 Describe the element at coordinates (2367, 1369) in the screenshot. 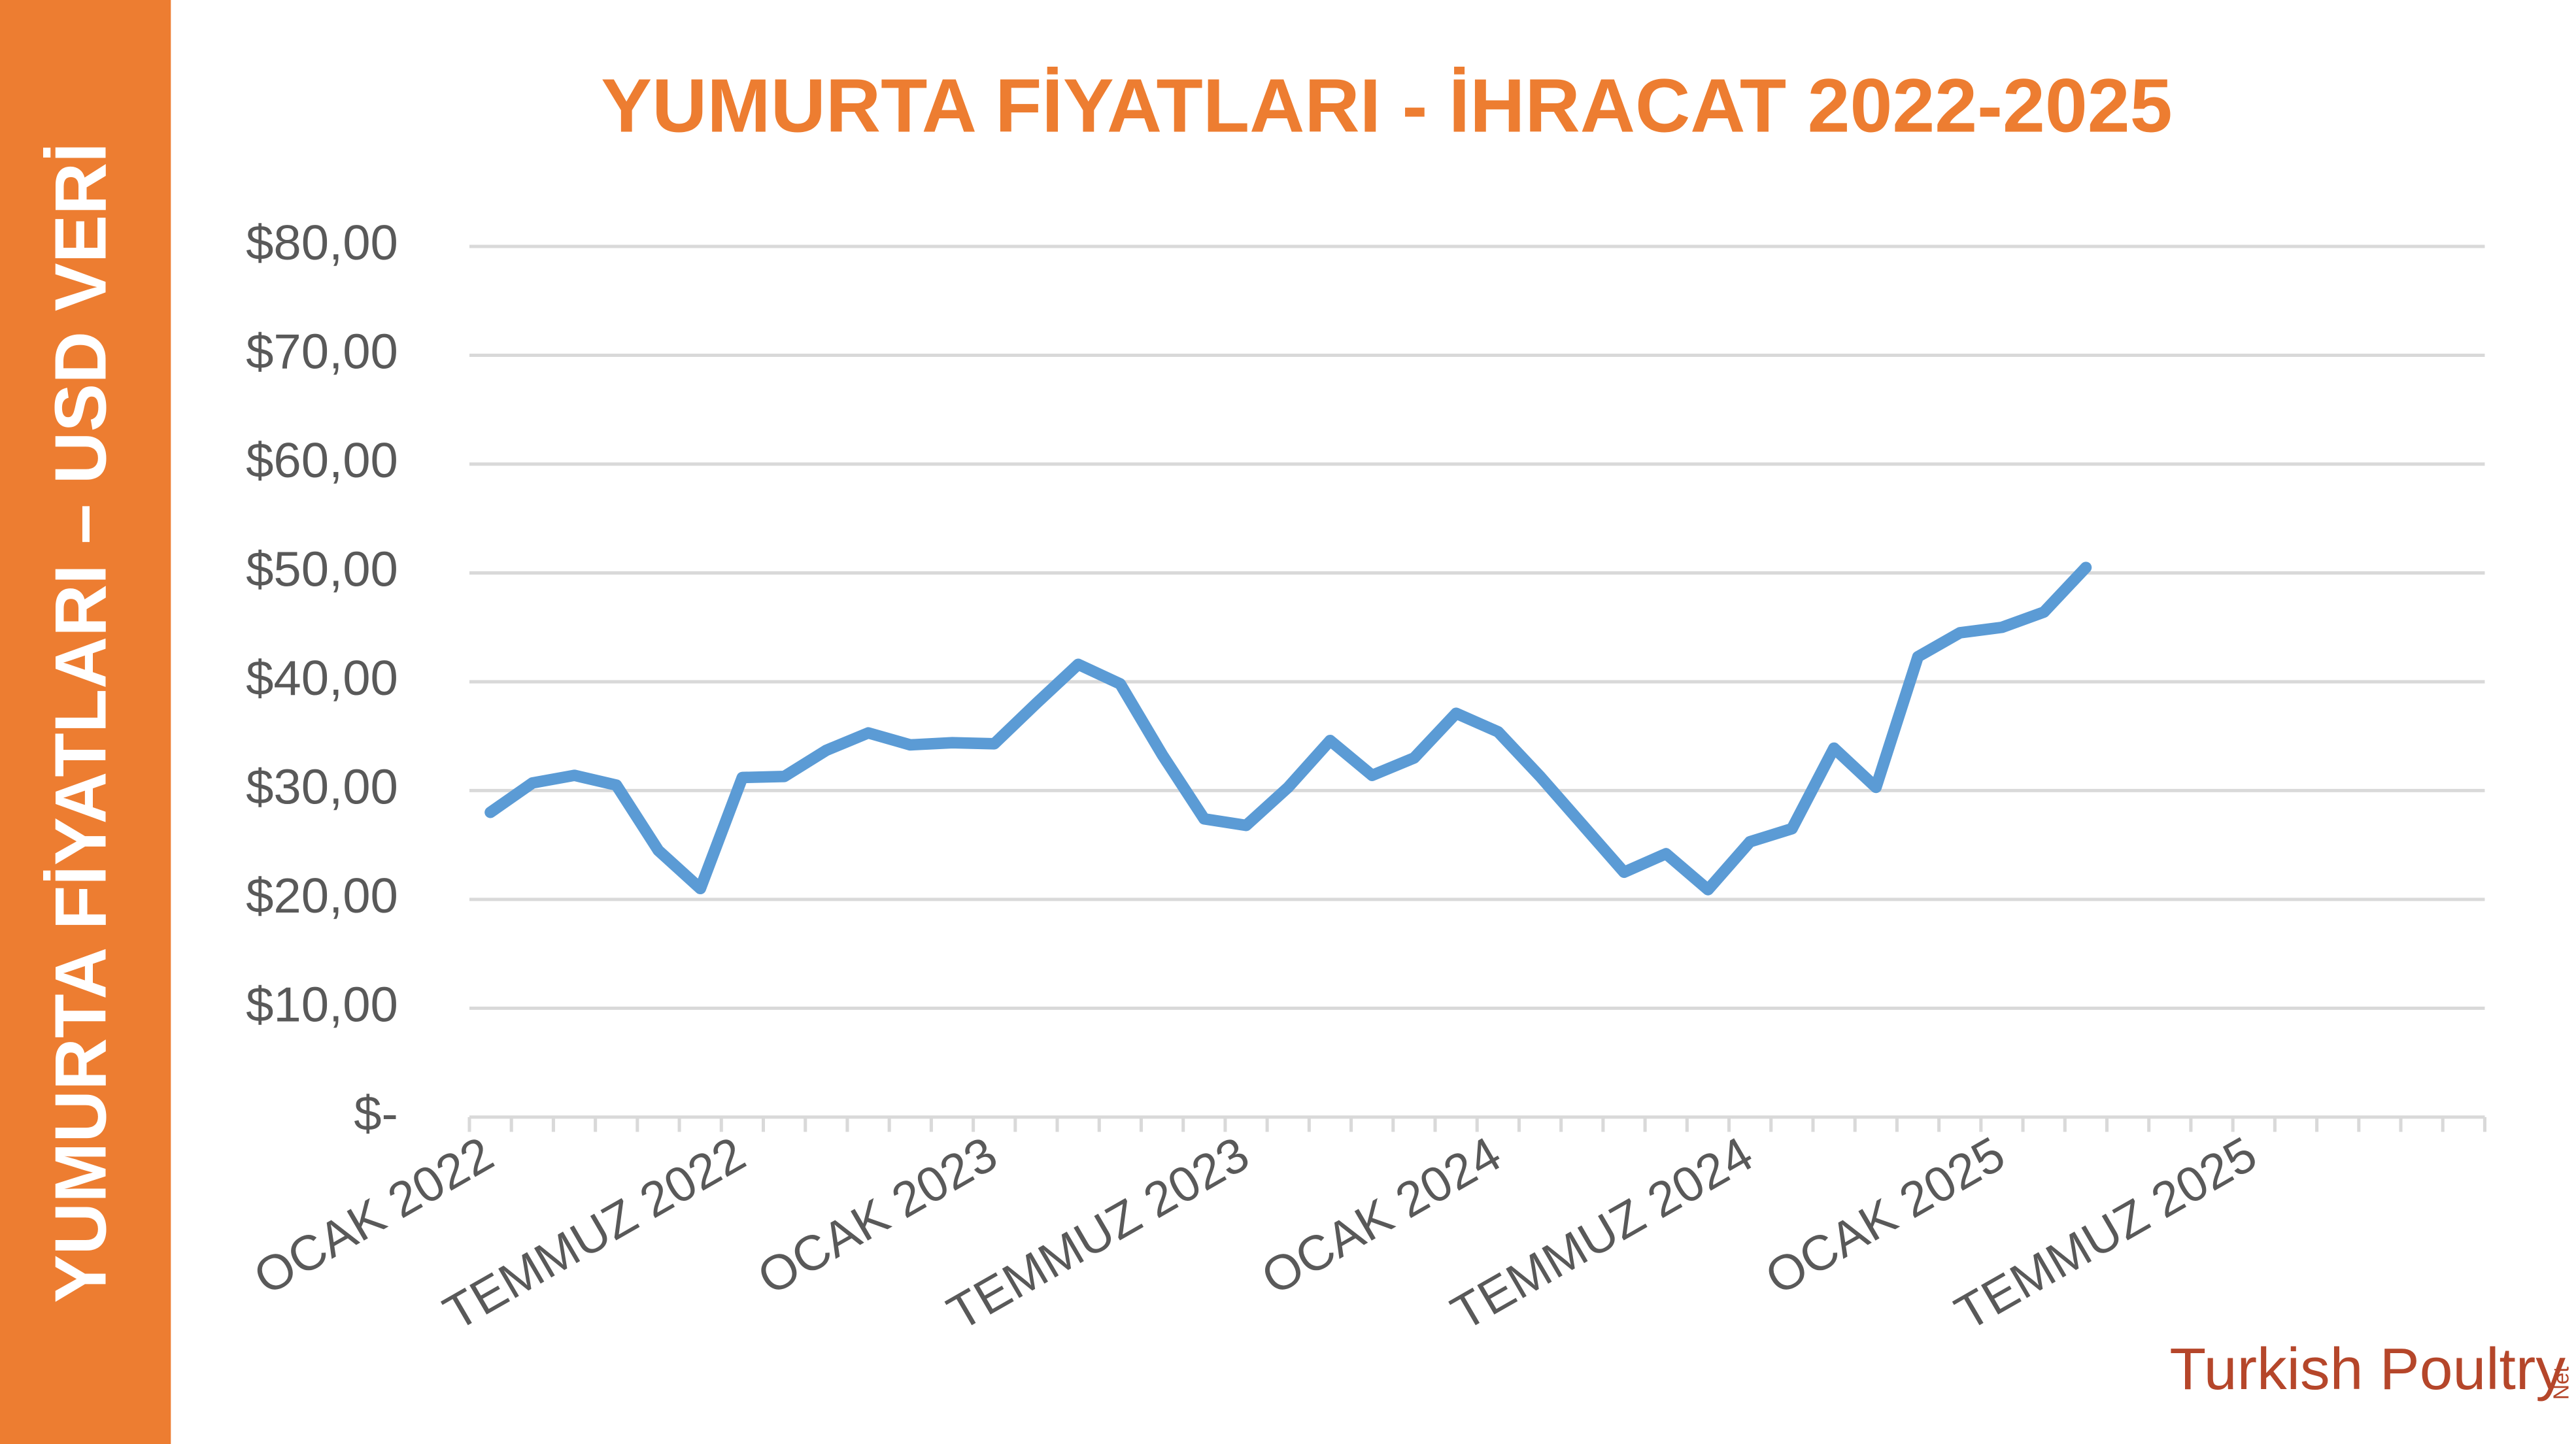

I see `logo: Turkish Poultry` at that location.